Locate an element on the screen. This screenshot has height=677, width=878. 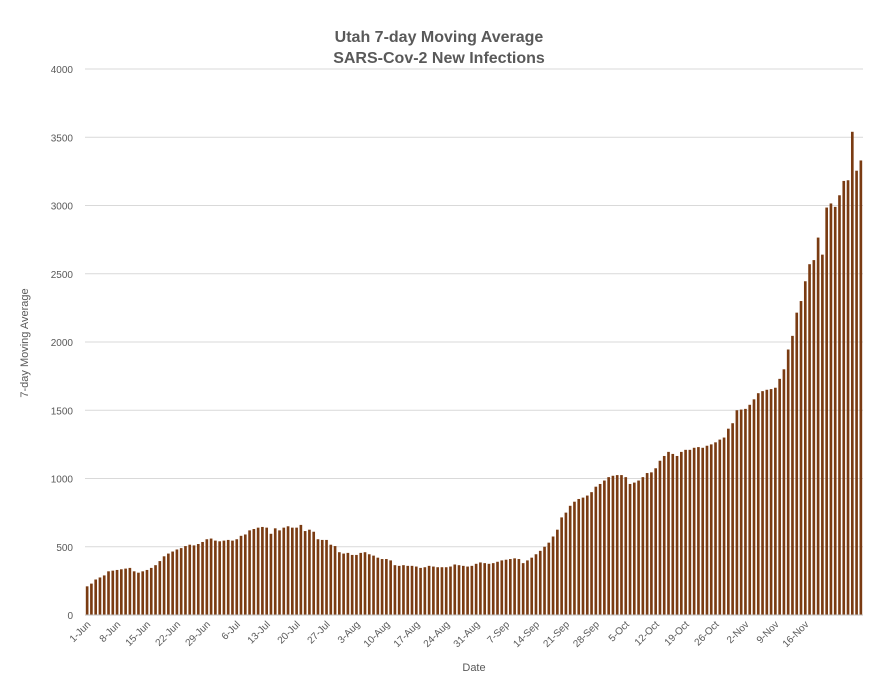
x-tick-label: 12-Oct is located at coordinates (647, 633).